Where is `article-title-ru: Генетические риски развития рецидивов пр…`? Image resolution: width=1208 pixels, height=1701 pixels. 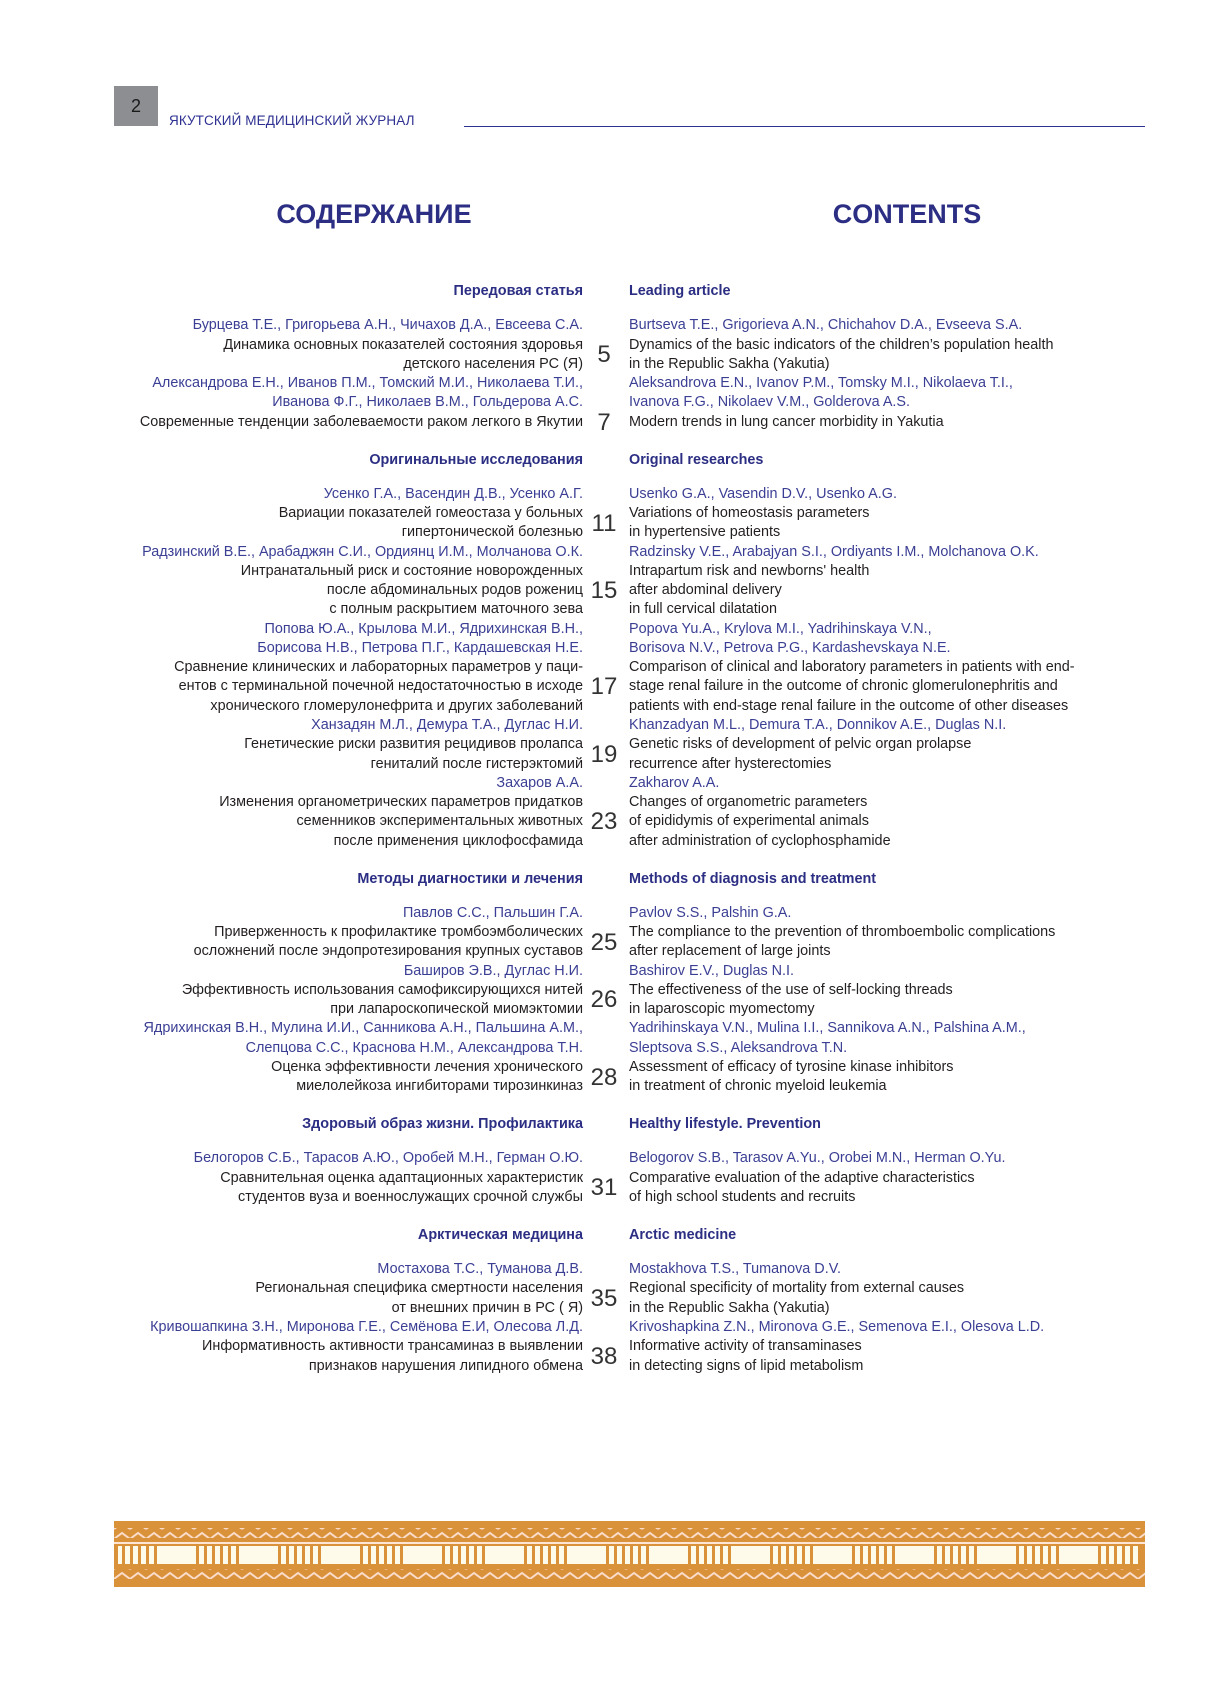 article-title-ru: Генетические риски развития рецидивов пр… is located at coordinates (413, 744).